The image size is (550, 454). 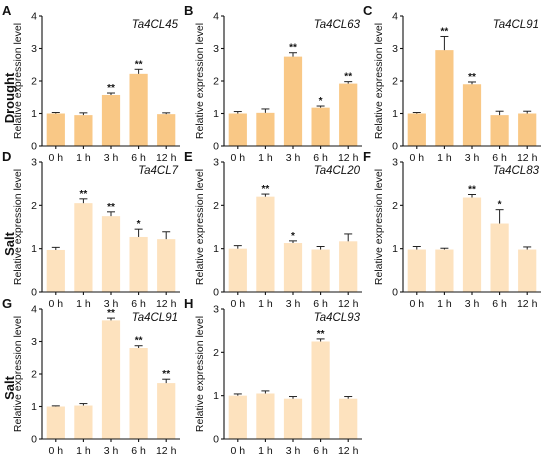 I want to click on x-tick-label-c-4: 12 h, so click(x=527, y=158).